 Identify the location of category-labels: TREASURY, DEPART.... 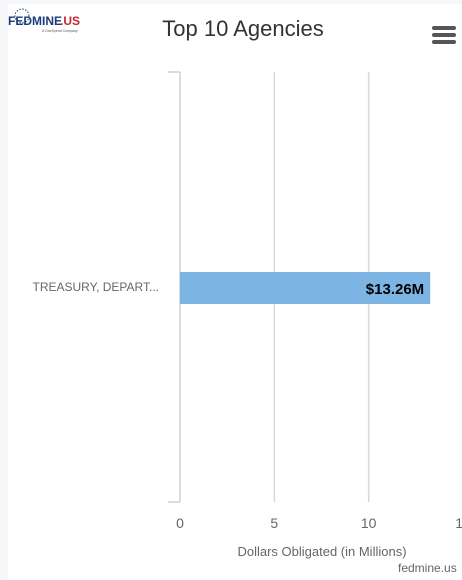
(96, 287).